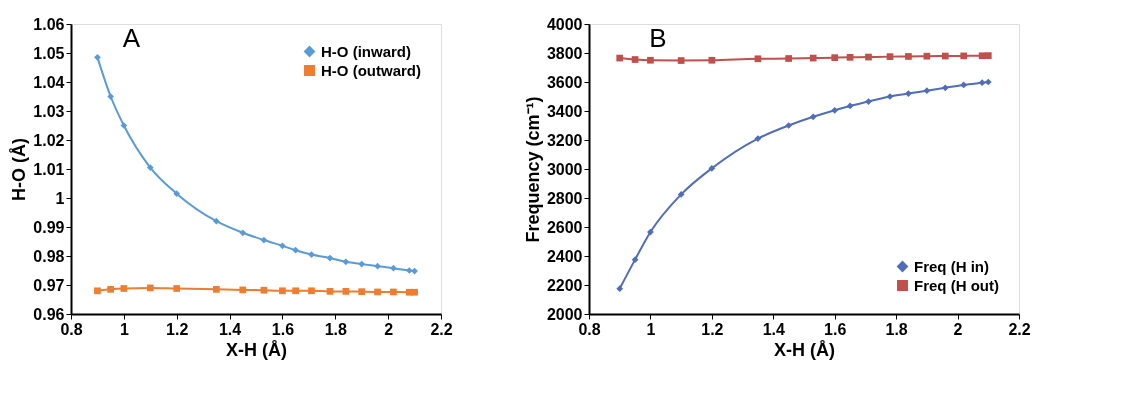  I want to click on legend-label: Freq (H in), so click(951, 266).